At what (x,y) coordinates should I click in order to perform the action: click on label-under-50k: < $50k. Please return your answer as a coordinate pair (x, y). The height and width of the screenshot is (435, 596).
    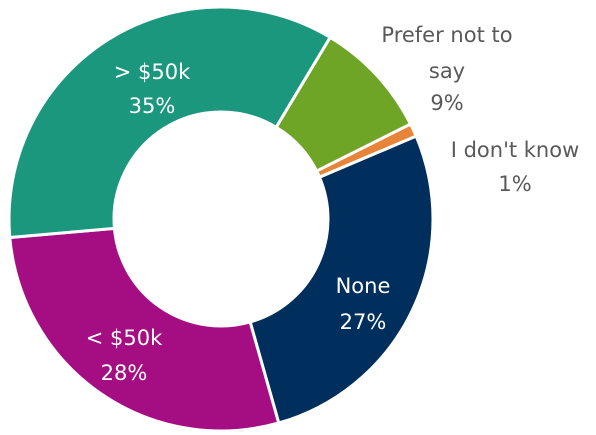
    Looking at the image, I should click on (124, 338).